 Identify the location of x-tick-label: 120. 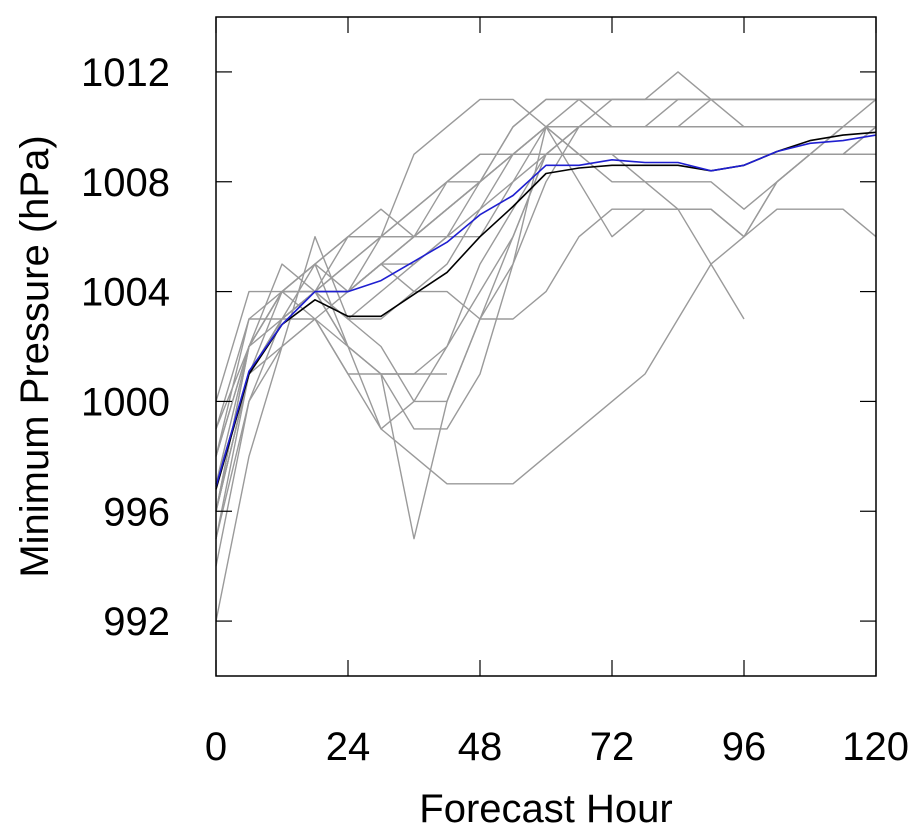
(875, 747).